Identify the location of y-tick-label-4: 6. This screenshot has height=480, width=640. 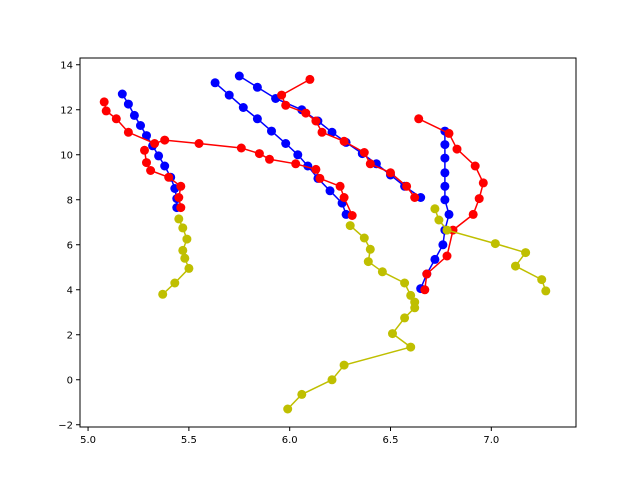
(70, 245).